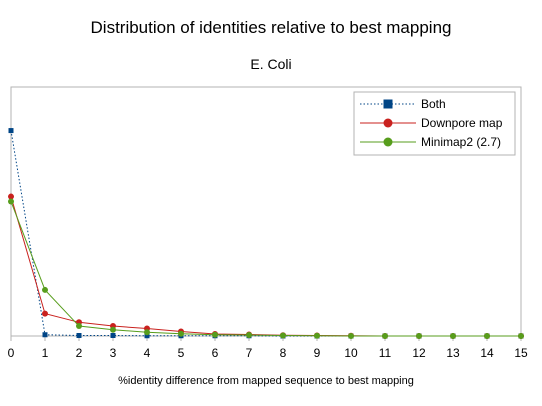 This screenshot has width=542, height=406. What do you see at coordinates (45, 353) in the screenshot?
I see `x-tick-label: 1` at bounding box center [45, 353].